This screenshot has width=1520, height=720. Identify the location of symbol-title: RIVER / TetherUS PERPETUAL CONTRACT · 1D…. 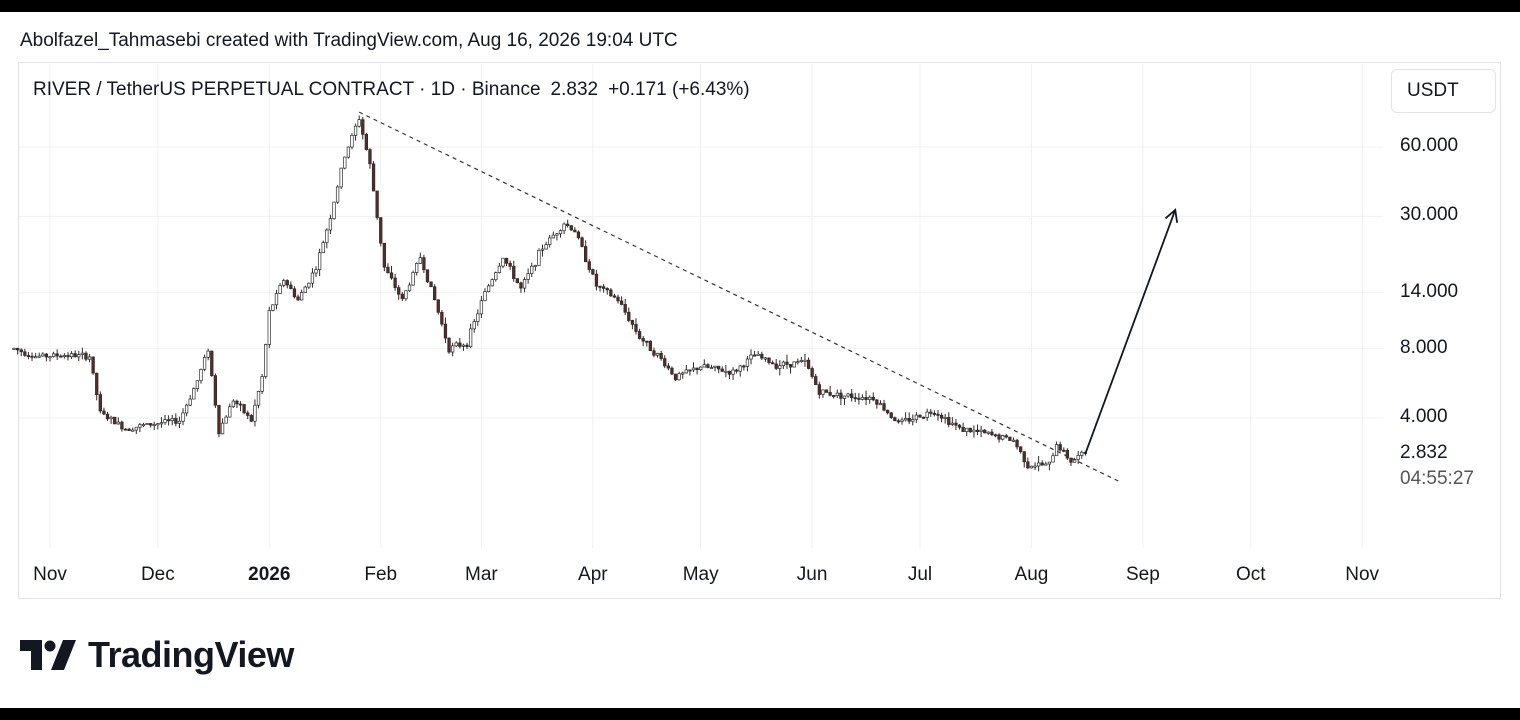
(287, 89).